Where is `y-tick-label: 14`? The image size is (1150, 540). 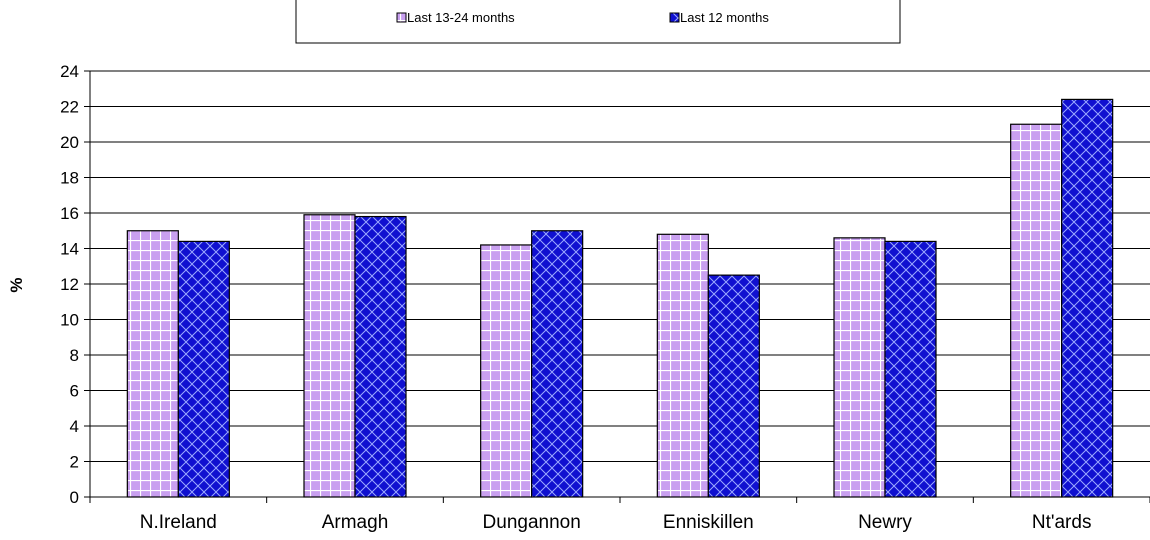 y-tick-label: 14 is located at coordinates (69, 249).